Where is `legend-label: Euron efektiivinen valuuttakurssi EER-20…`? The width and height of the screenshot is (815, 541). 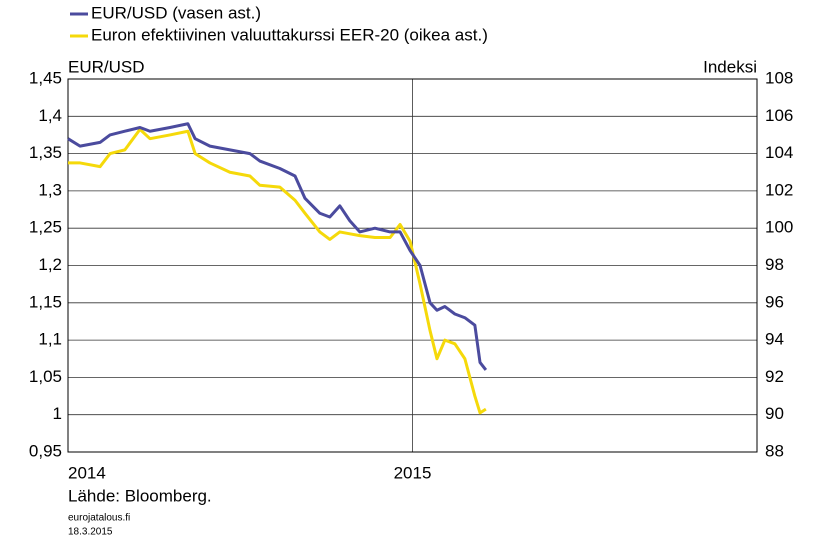
legend-label: Euron efektiivinen valuuttakurssi EER-20… is located at coordinates (289, 34).